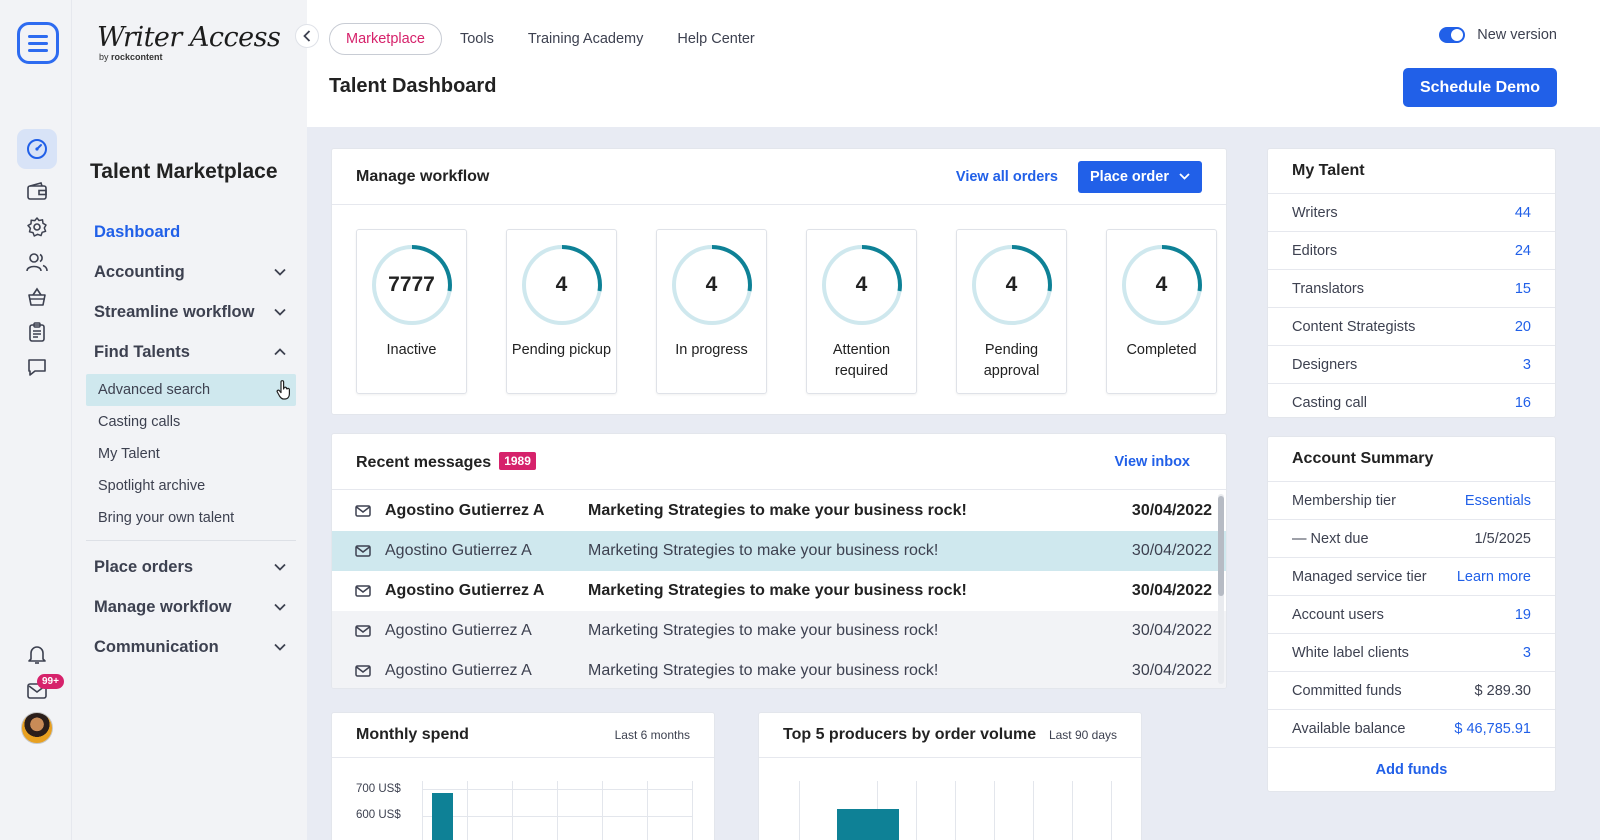  What do you see at coordinates (1411, 690) in the screenshot?
I see `summary-row-committed-funds: Committed funds $ 289.30` at bounding box center [1411, 690].